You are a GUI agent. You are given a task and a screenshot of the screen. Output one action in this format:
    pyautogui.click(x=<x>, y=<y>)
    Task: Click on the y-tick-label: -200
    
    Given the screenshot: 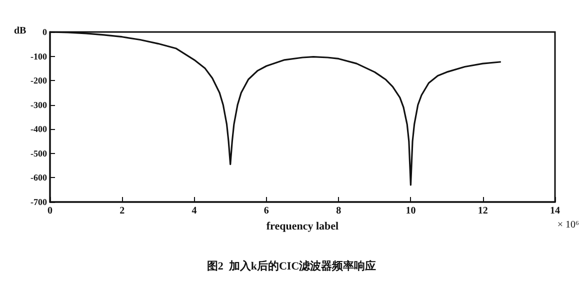 What is the action you would take?
    pyautogui.click(x=39, y=81)
    